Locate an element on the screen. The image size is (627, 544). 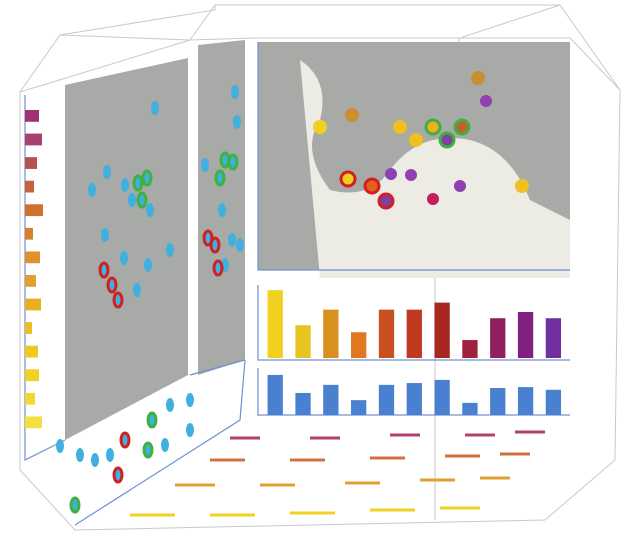
floor-bars is located at coordinates (337, 473).